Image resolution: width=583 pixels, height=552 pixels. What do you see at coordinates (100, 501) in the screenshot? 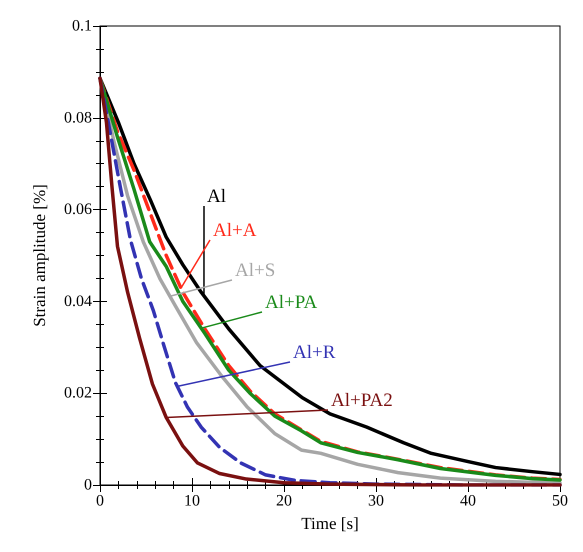
I see `x-tick-label: 0` at bounding box center [100, 501].